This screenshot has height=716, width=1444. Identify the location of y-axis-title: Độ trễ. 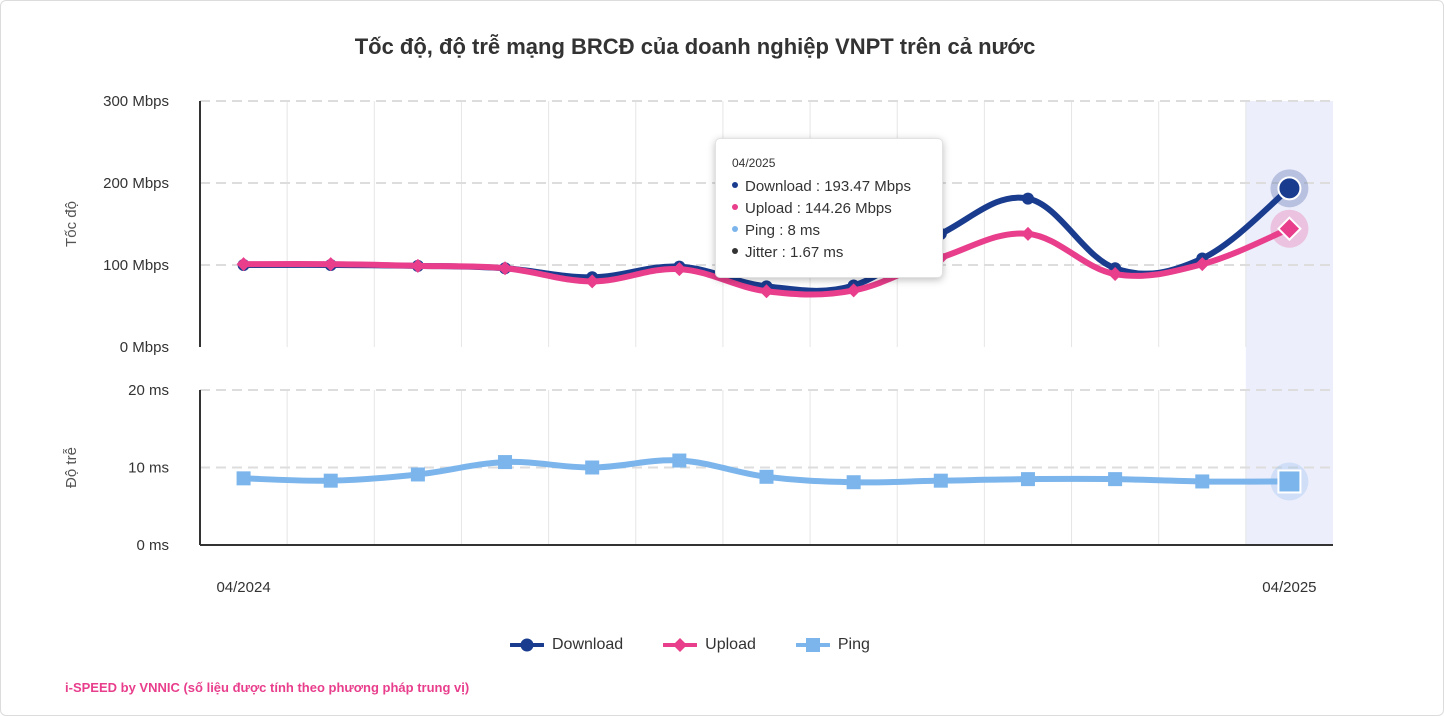
(71, 467).